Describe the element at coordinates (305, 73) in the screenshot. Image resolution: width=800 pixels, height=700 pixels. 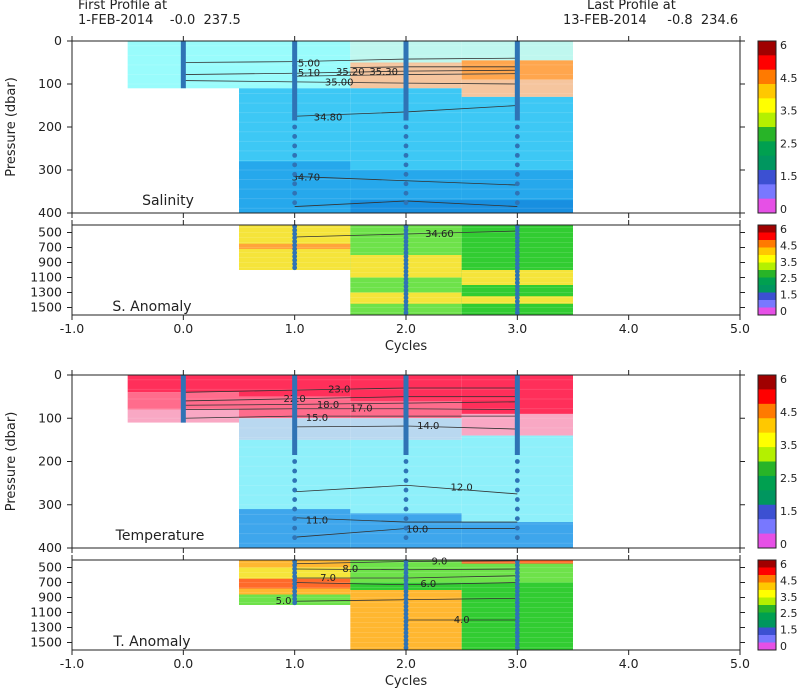
I see `contour-label: 35.10` at that location.